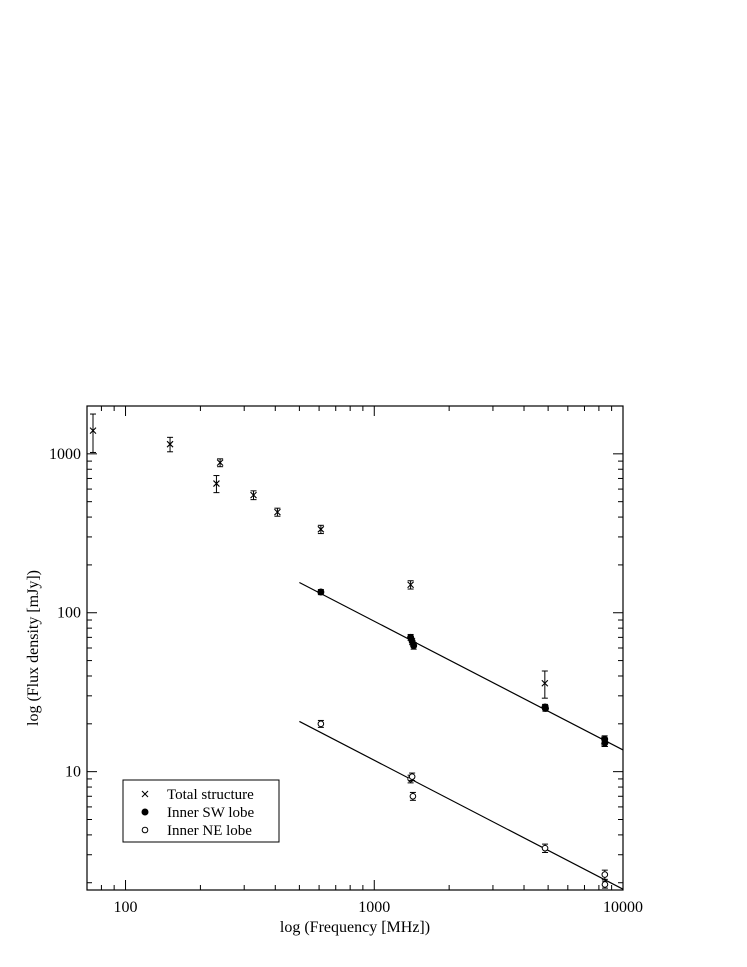 The image size is (747, 967). Describe the element at coordinates (374, 907) in the screenshot. I see `x-tick-label: 1000` at that location.